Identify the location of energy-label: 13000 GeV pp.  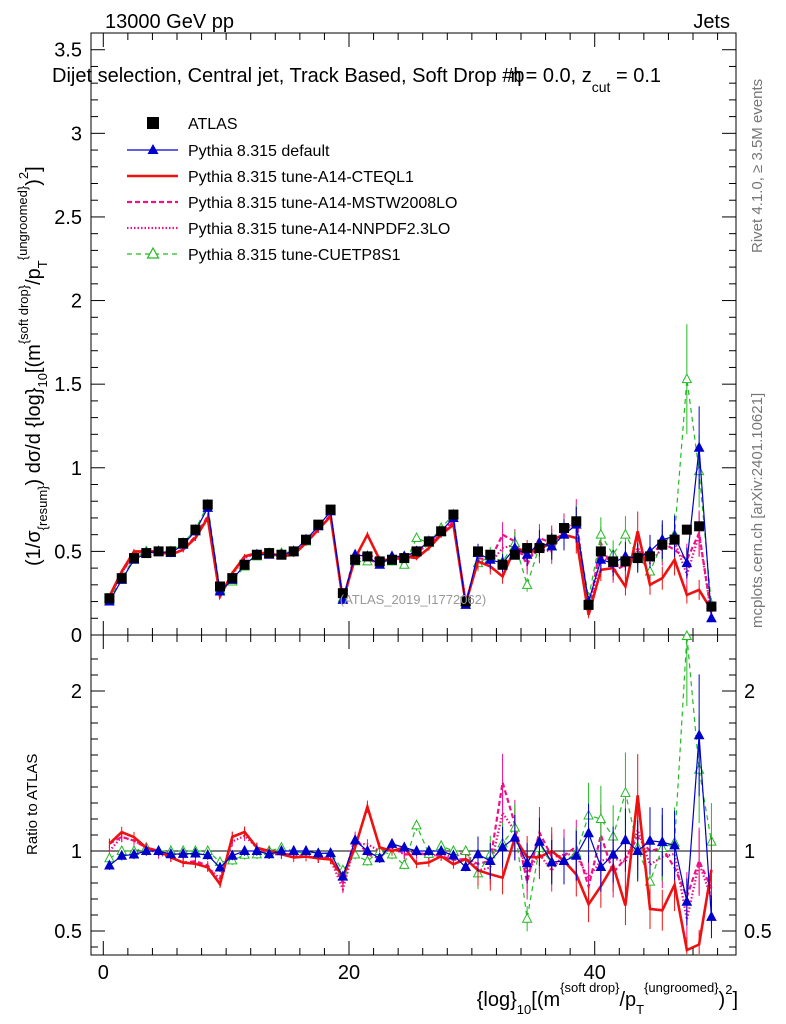
(169, 22).